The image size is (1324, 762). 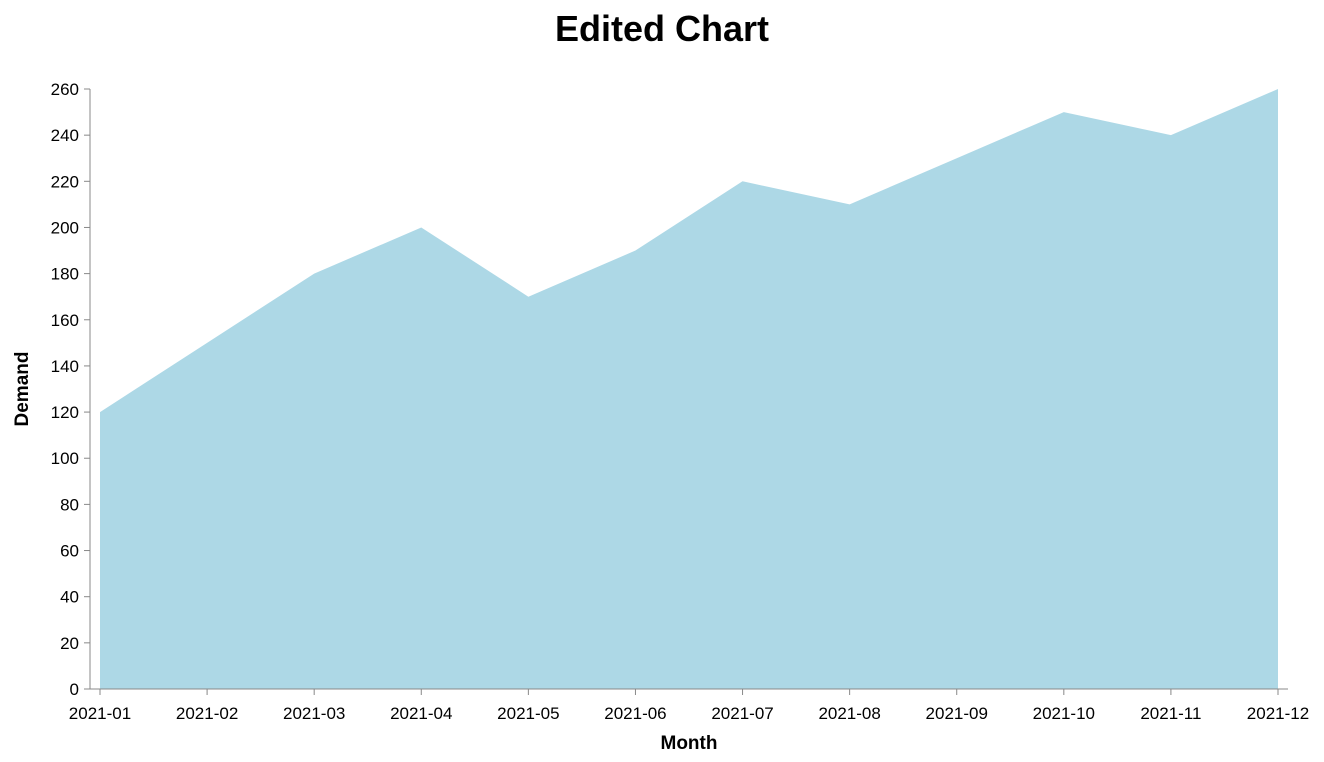 What do you see at coordinates (957, 713) in the screenshot?
I see `x-tick-label: 2021-09` at bounding box center [957, 713].